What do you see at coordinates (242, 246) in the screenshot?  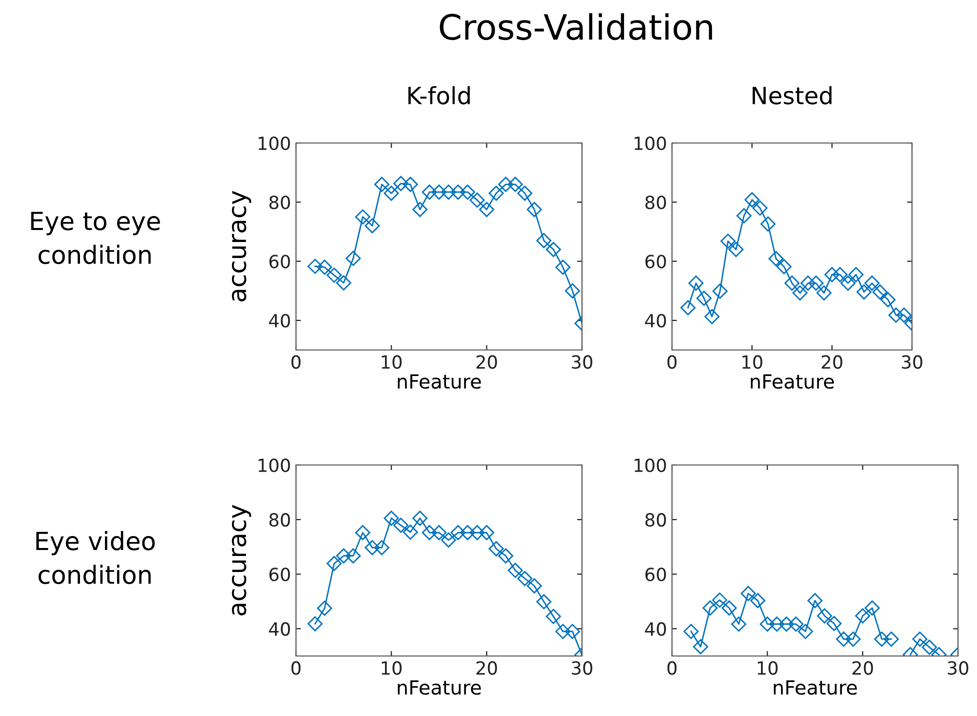 I see `y-axis-title: accuracy` at bounding box center [242, 246].